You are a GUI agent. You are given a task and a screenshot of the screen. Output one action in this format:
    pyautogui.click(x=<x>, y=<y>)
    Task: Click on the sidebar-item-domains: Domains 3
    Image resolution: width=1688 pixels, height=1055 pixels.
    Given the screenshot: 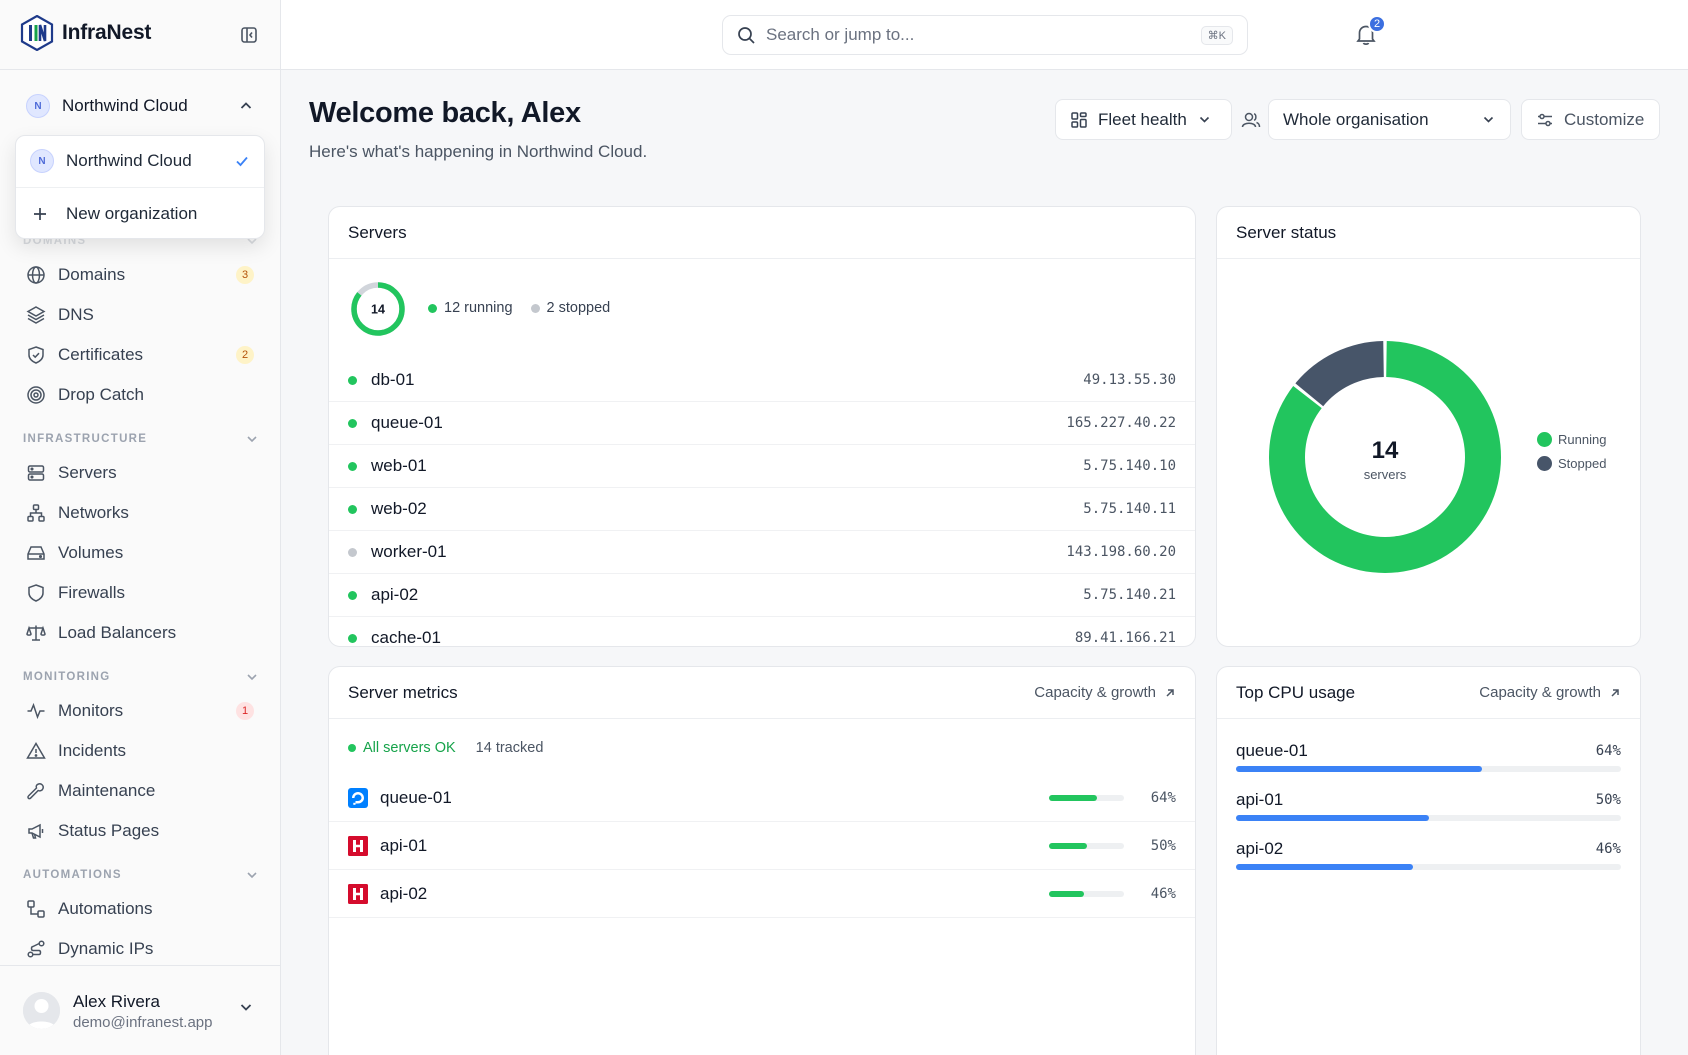 What is the action you would take?
    pyautogui.click(x=140, y=275)
    